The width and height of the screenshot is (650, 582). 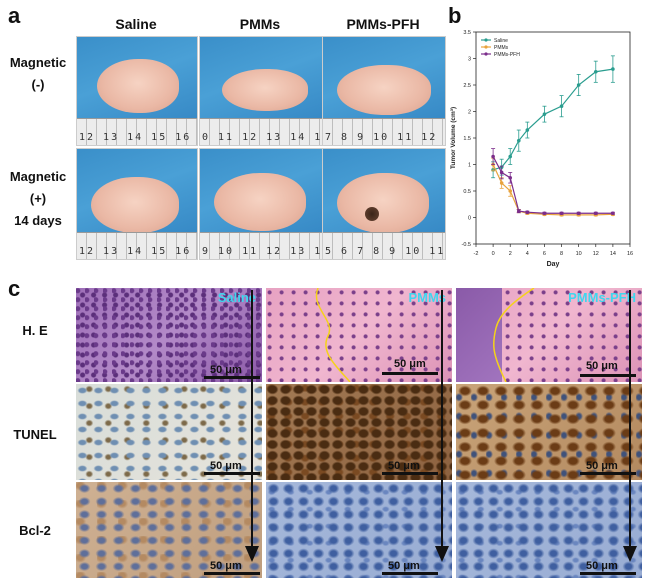 What do you see at coordinates (527, 254) in the screenshot?
I see `x-tick-label: 4` at bounding box center [527, 254].